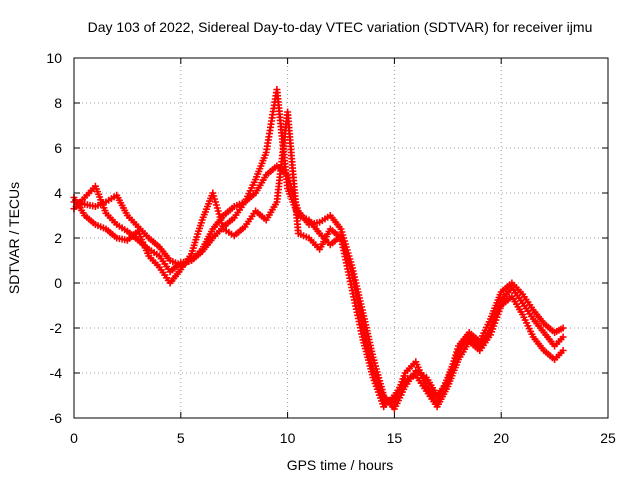  What do you see at coordinates (58, 193) in the screenshot?
I see `y-tick-label: 4` at bounding box center [58, 193].